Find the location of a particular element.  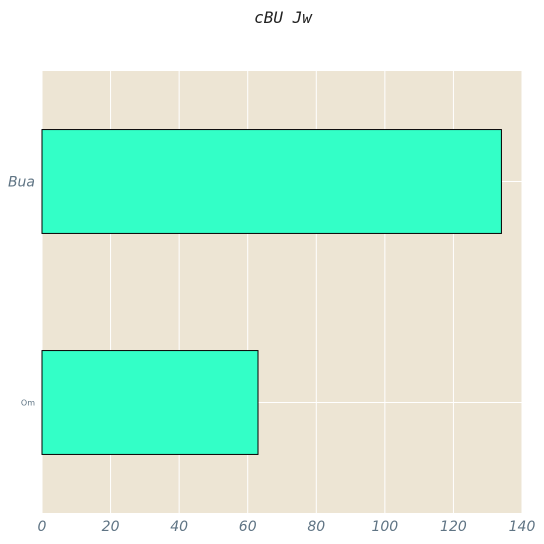

x-tick-label: 80 is located at coordinates (316, 527).